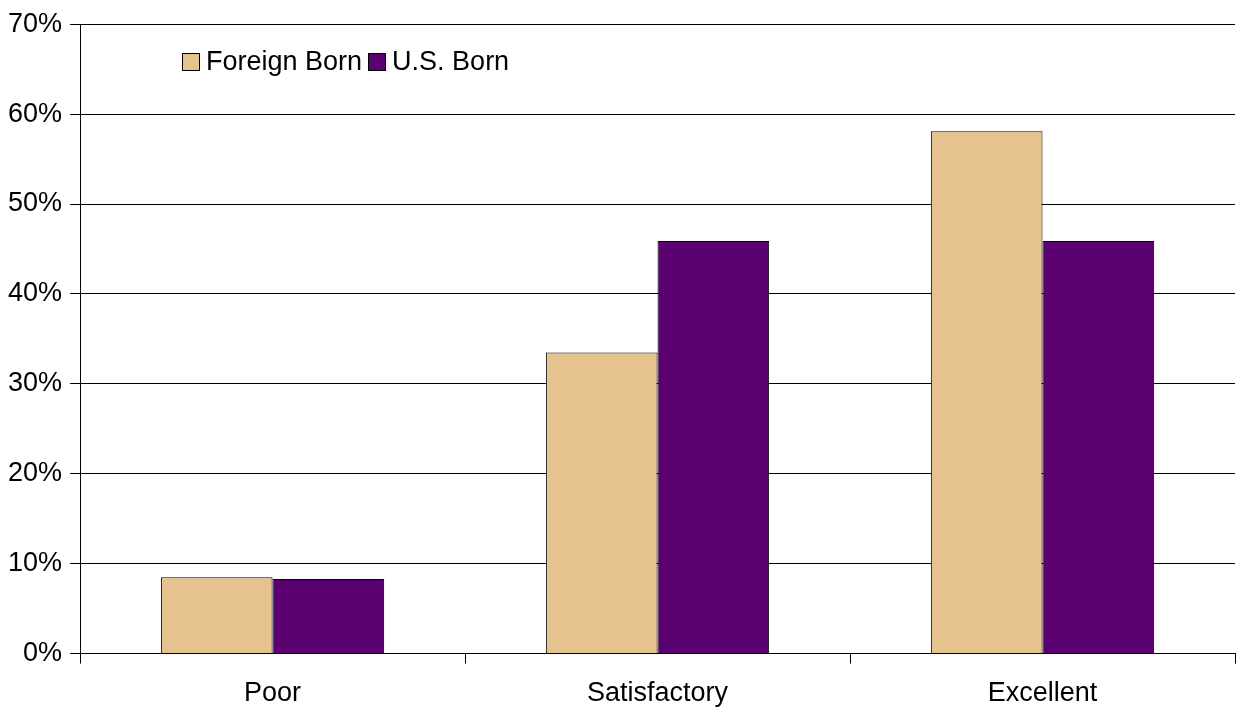  Describe the element at coordinates (35, 292) in the screenshot. I see `y-tick-label: 40%` at that location.